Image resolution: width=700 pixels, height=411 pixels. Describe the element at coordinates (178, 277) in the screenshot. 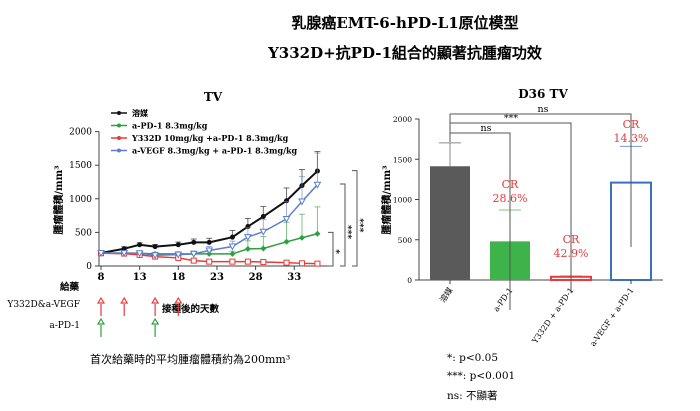

I see `x-tick-label: 18` at that location.